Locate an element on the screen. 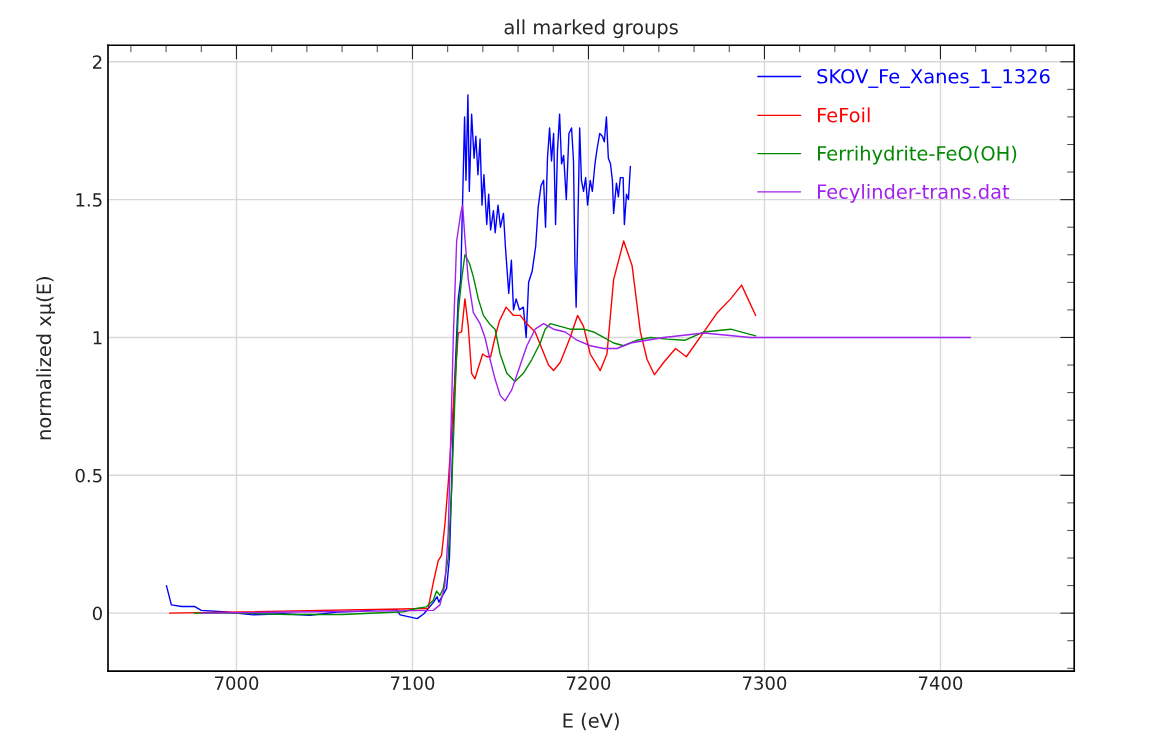 Image resolution: width=1174 pixels, height=754 pixels. x-tick-label: 7200 is located at coordinates (588, 683).